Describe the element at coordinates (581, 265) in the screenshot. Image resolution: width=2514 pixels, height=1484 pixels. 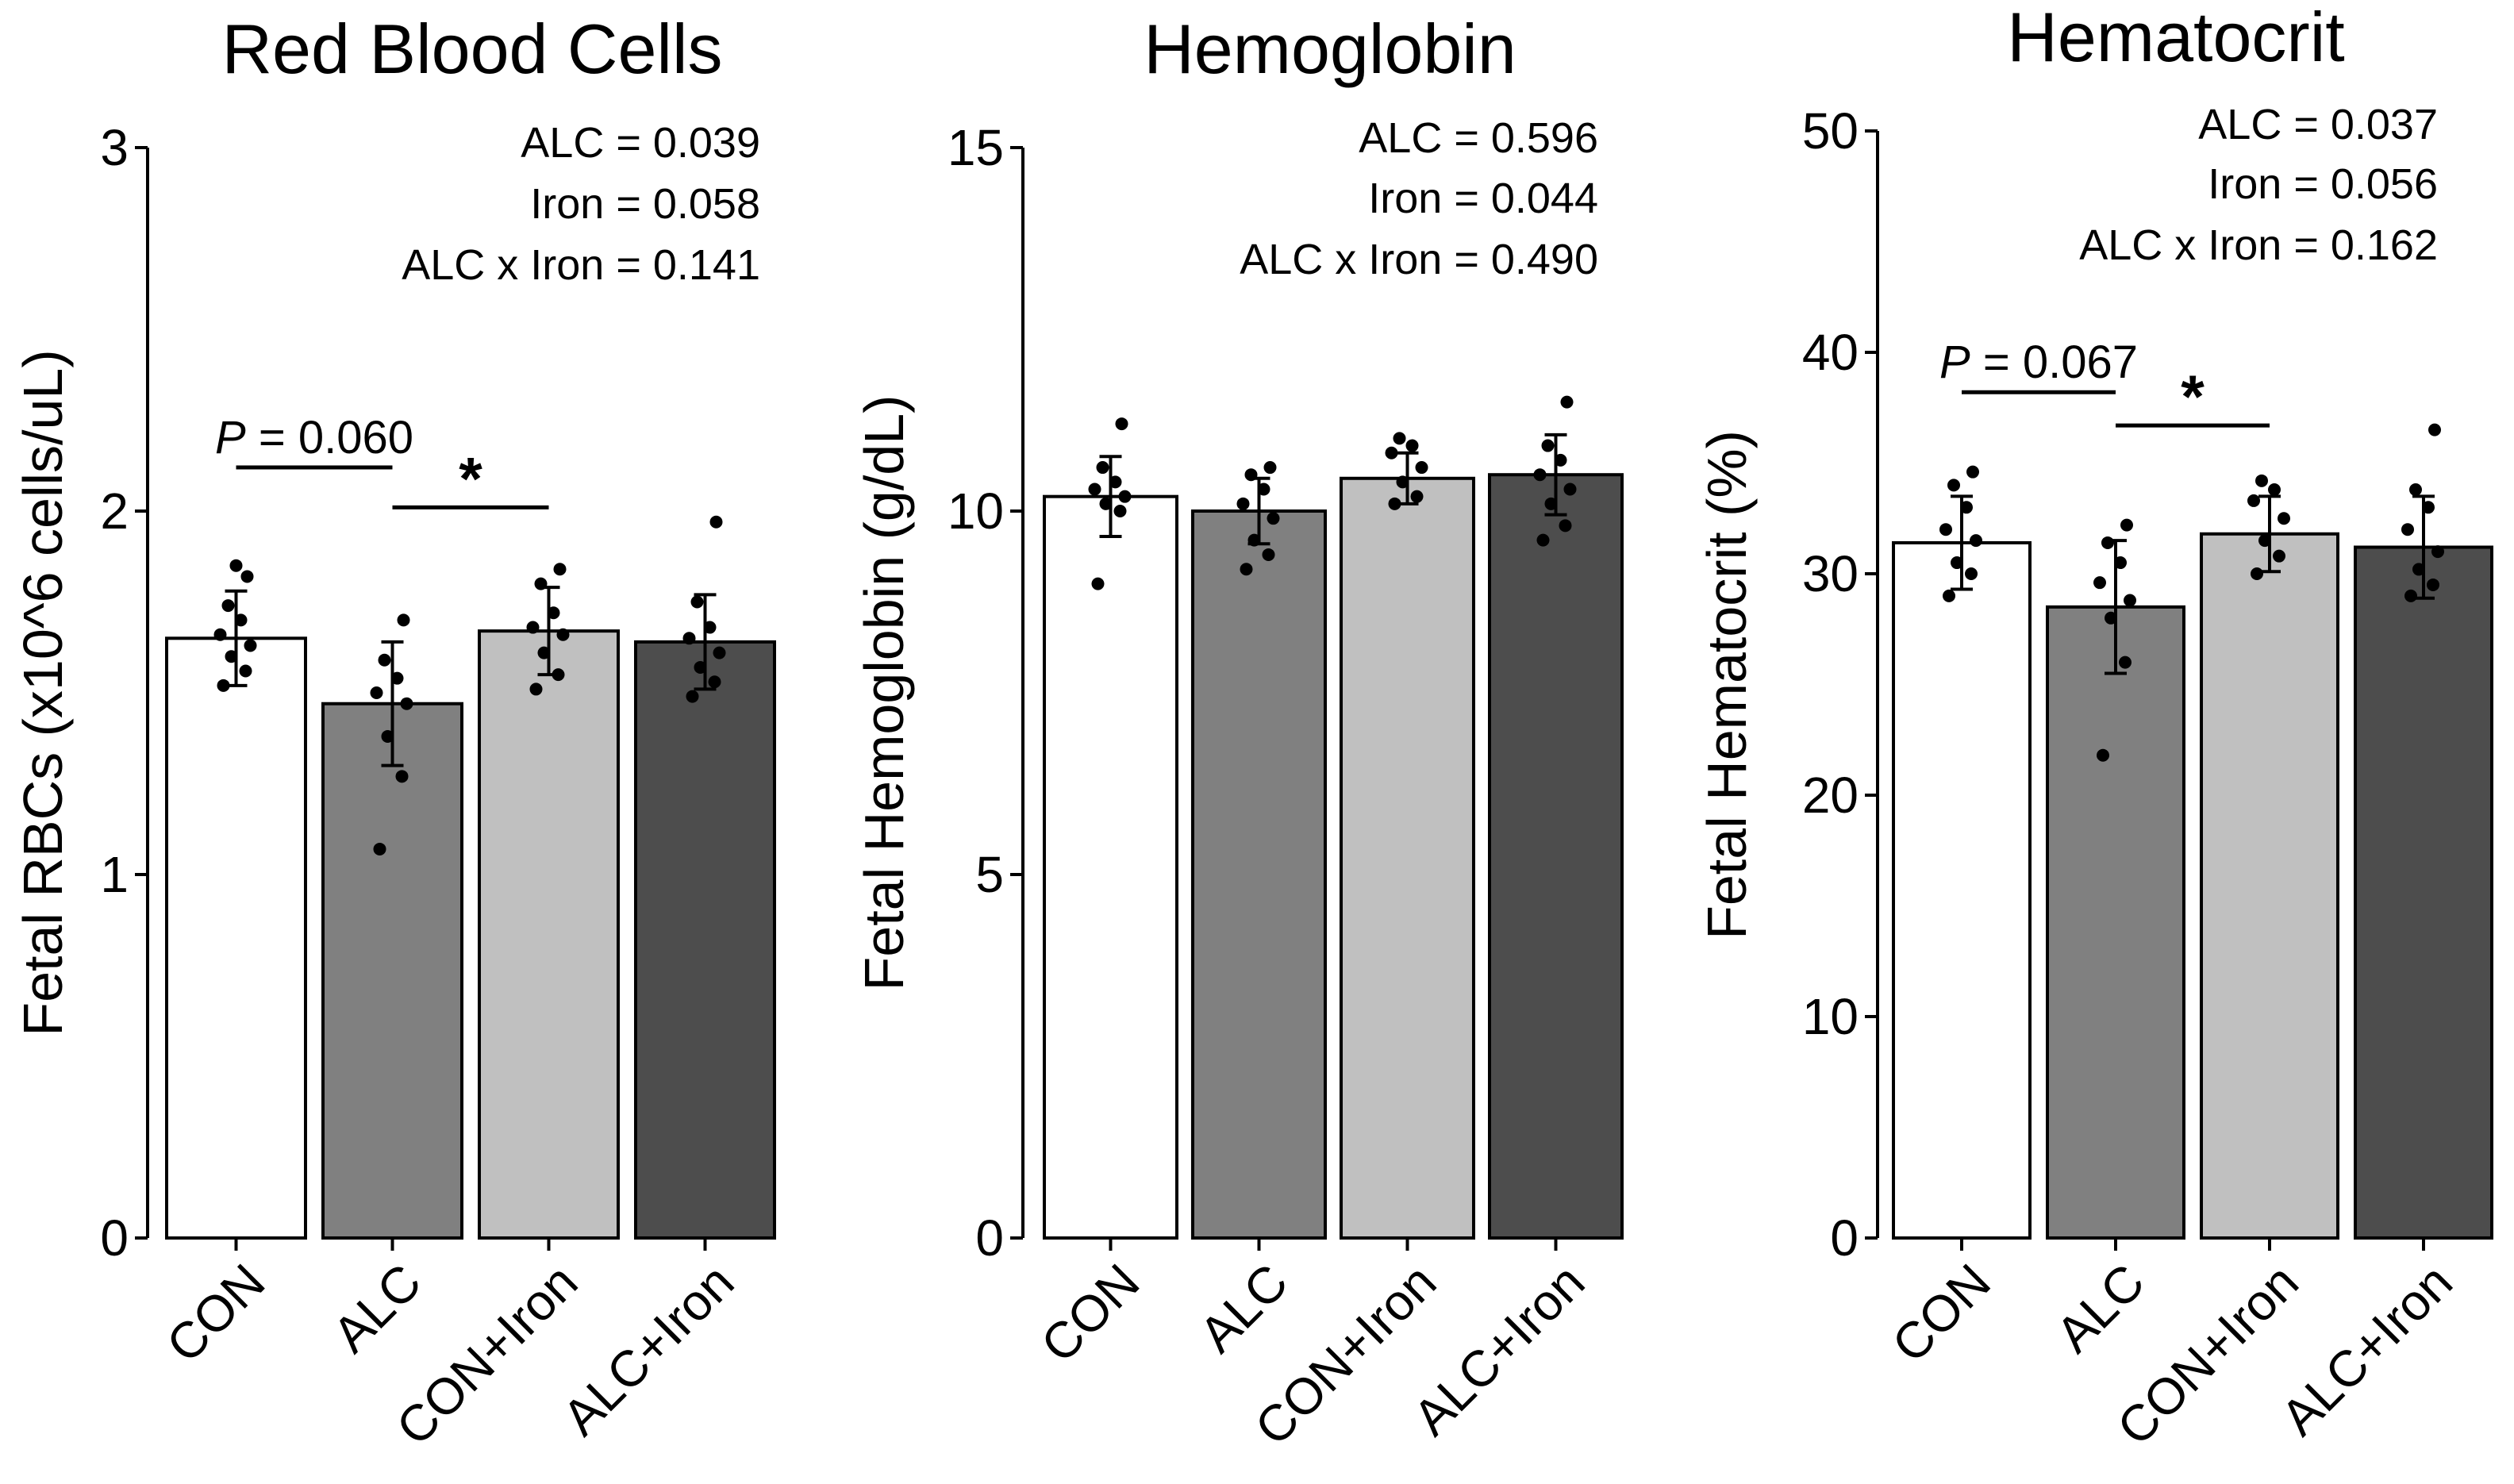
I see `stats-line: ALC x Iron = 0.141` at that location.